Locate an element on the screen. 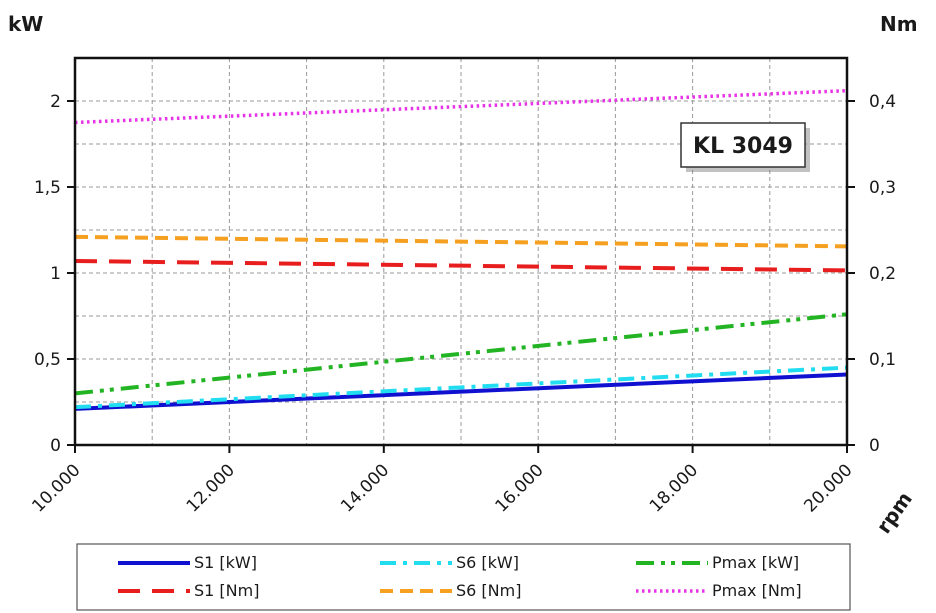 This screenshot has height=613, width=936. y-right-tick-label: 0,2 is located at coordinates (882, 274).